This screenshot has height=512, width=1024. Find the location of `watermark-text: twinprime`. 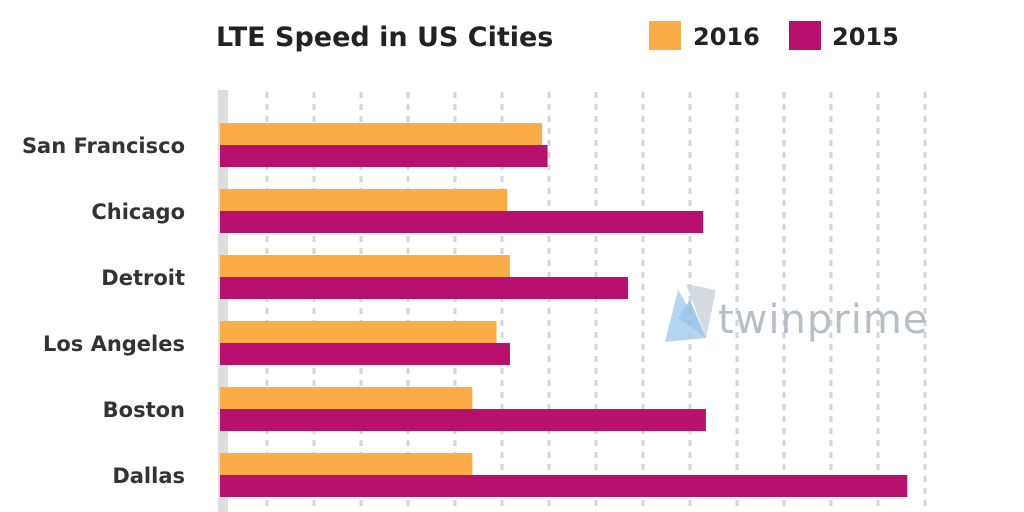

watermark-text: twinprime is located at coordinates (823, 320).